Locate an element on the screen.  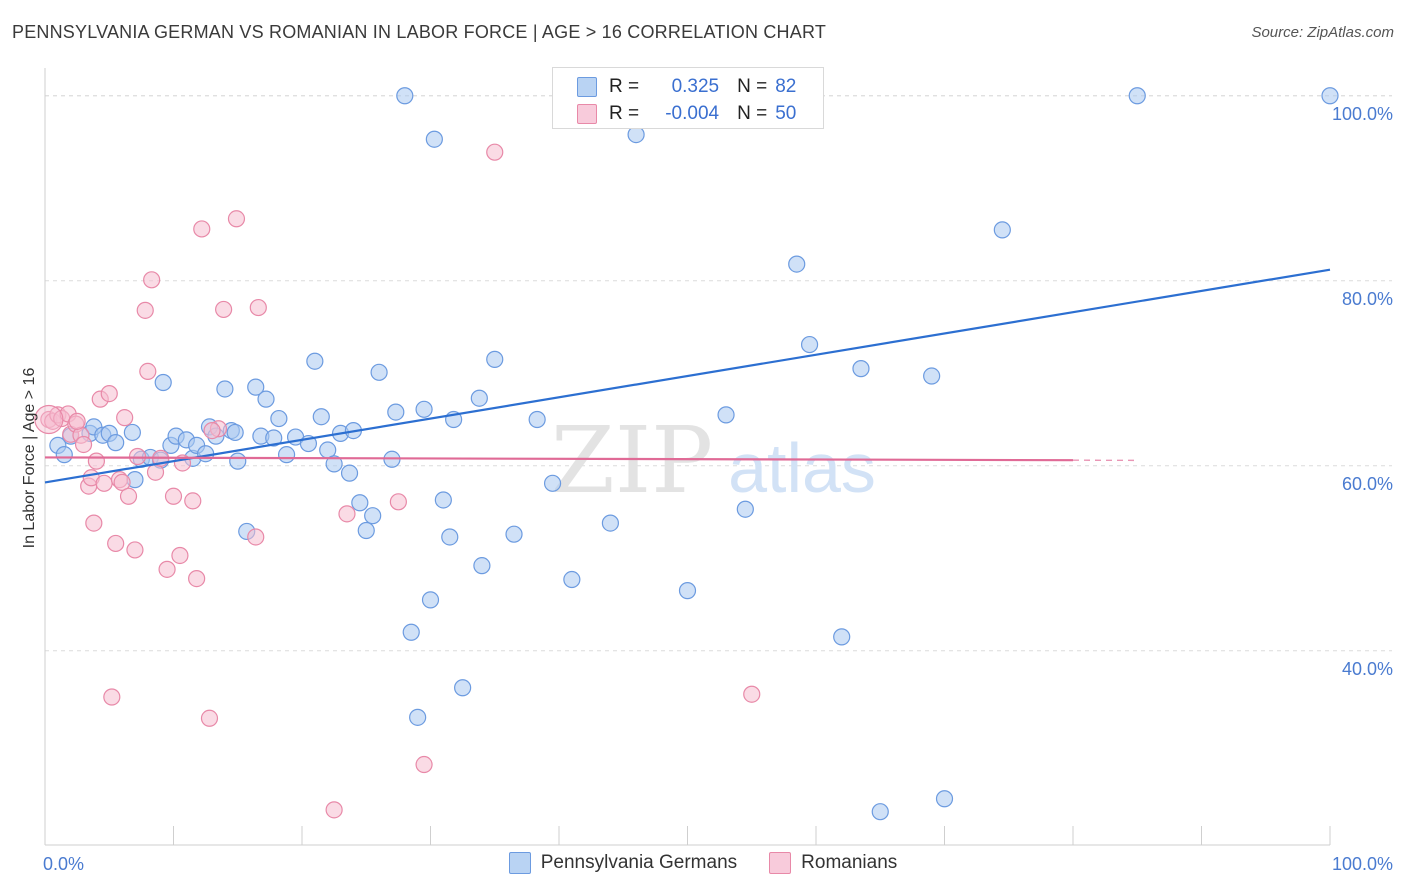
watermark: ZIP atlas is located at coordinates (713, 460).